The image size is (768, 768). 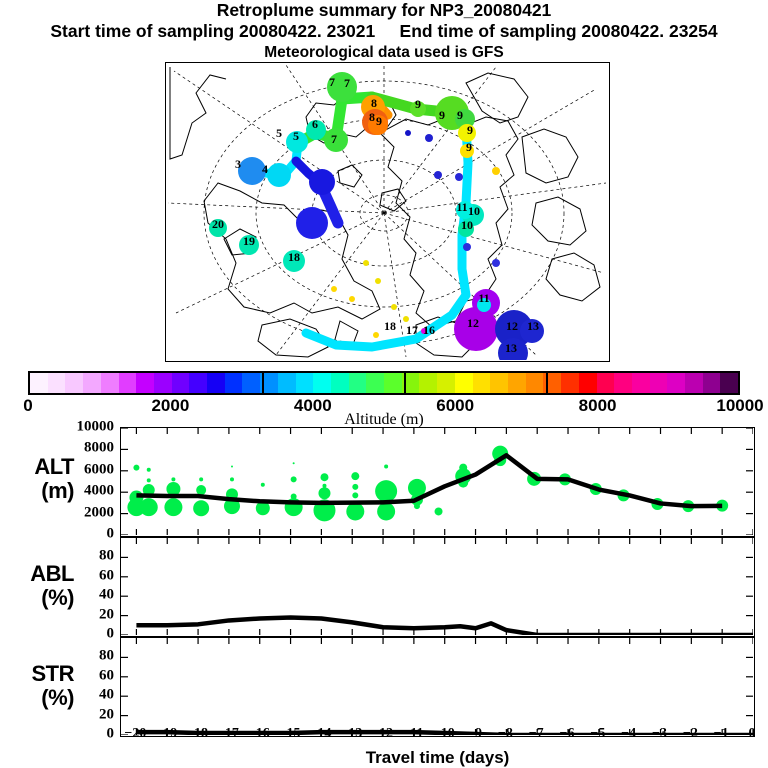 What do you see at coordinates (106, 555) in the screenshot?
I see `y-tick-label: 80` at bounding box center [106, 555].